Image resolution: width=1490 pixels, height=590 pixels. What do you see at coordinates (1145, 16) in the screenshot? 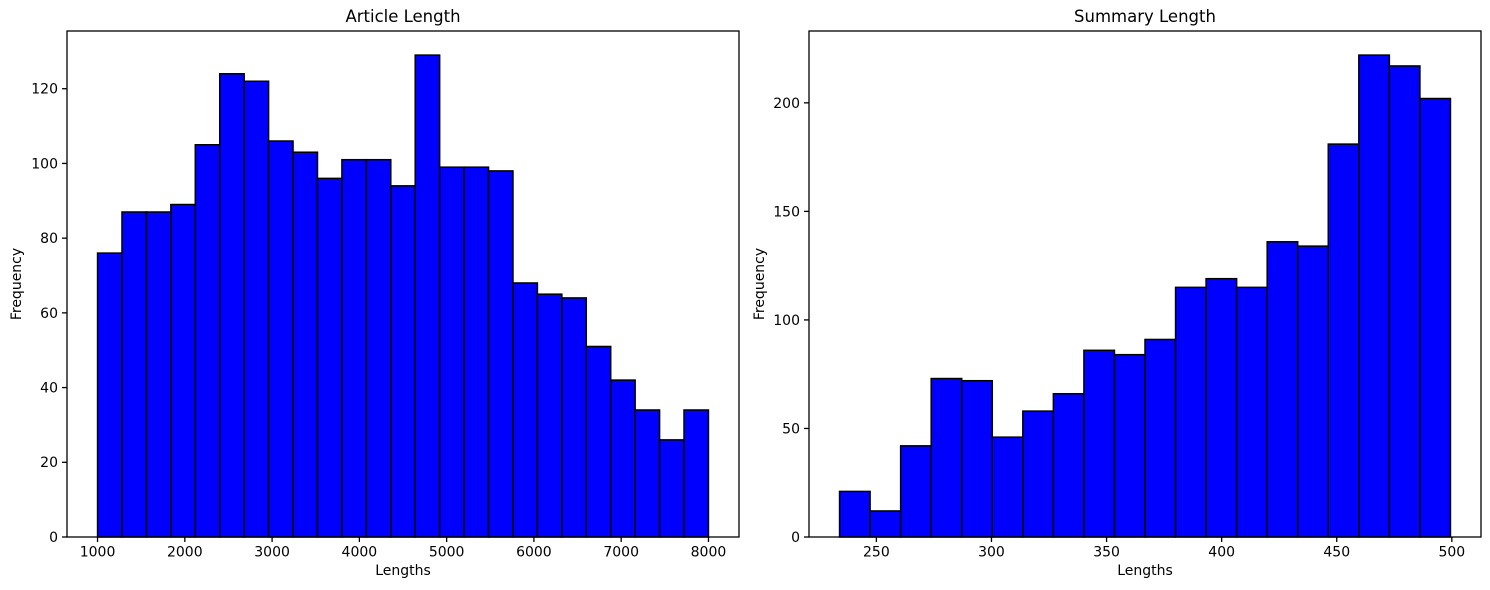
I see `chart-title: Summary Length` at bounding box center [1145, 16].